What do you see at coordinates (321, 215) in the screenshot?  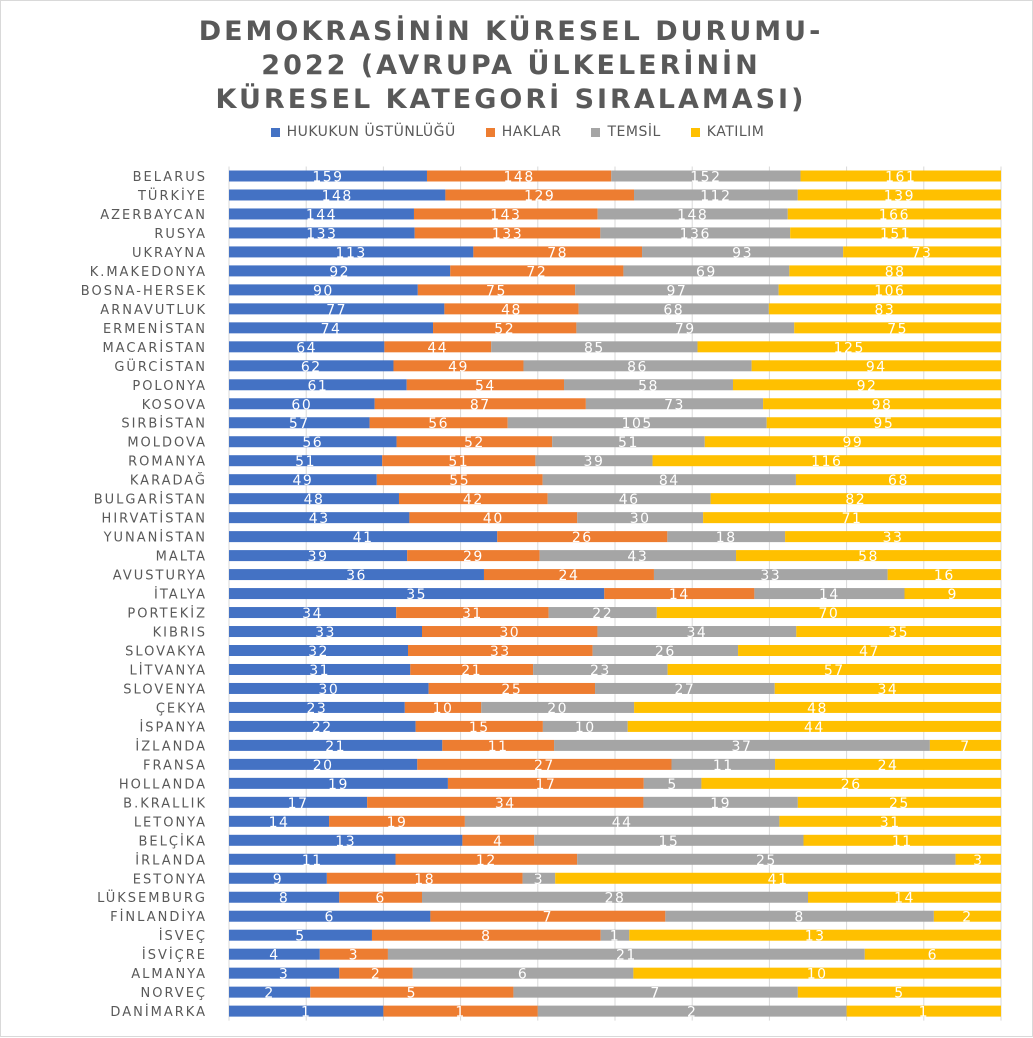 I see `data-label: 144` at bounding box center [321, 215].